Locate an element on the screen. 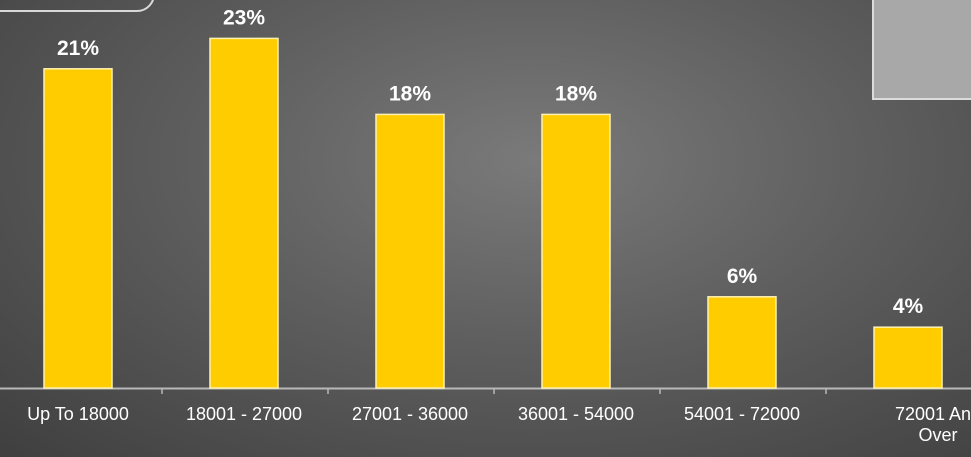  x-tick-label: Up To 18000 is located at coordinates (78, 414).